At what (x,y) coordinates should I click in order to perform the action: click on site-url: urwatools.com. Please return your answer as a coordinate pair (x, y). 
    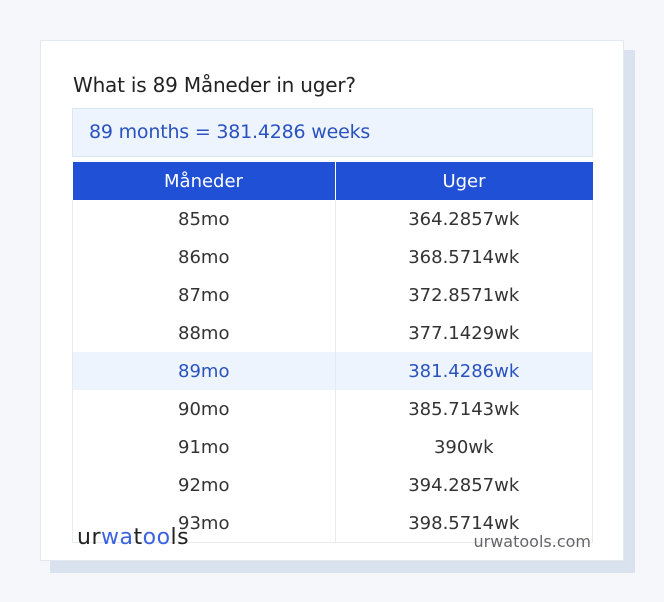
    Looking at the image, I should click on (532, 541).